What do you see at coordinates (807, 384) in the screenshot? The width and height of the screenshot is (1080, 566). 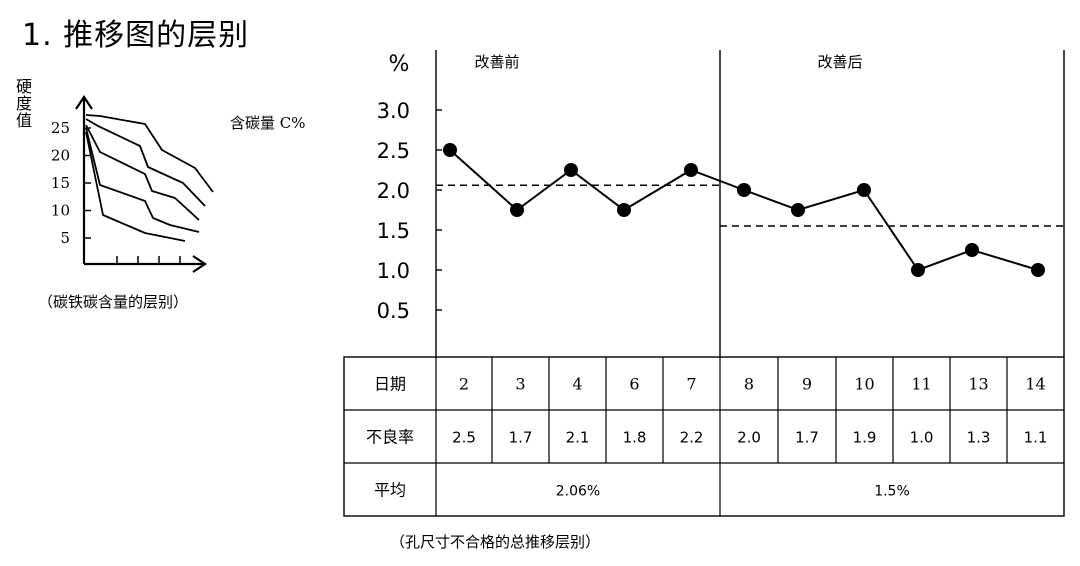 I see `date-cell: 9` at bounding box center [807, 384].